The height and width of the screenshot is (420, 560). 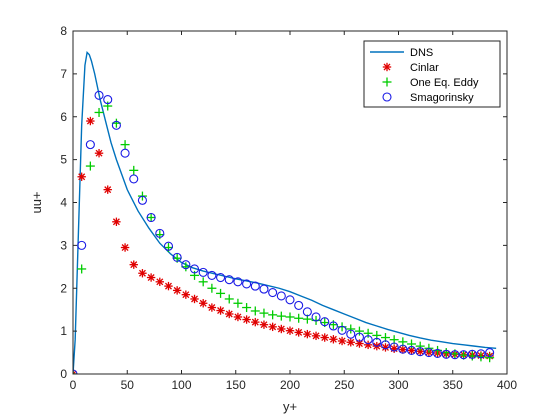 I want to click on y-tick-label: 5, so click(x=63, y=160).